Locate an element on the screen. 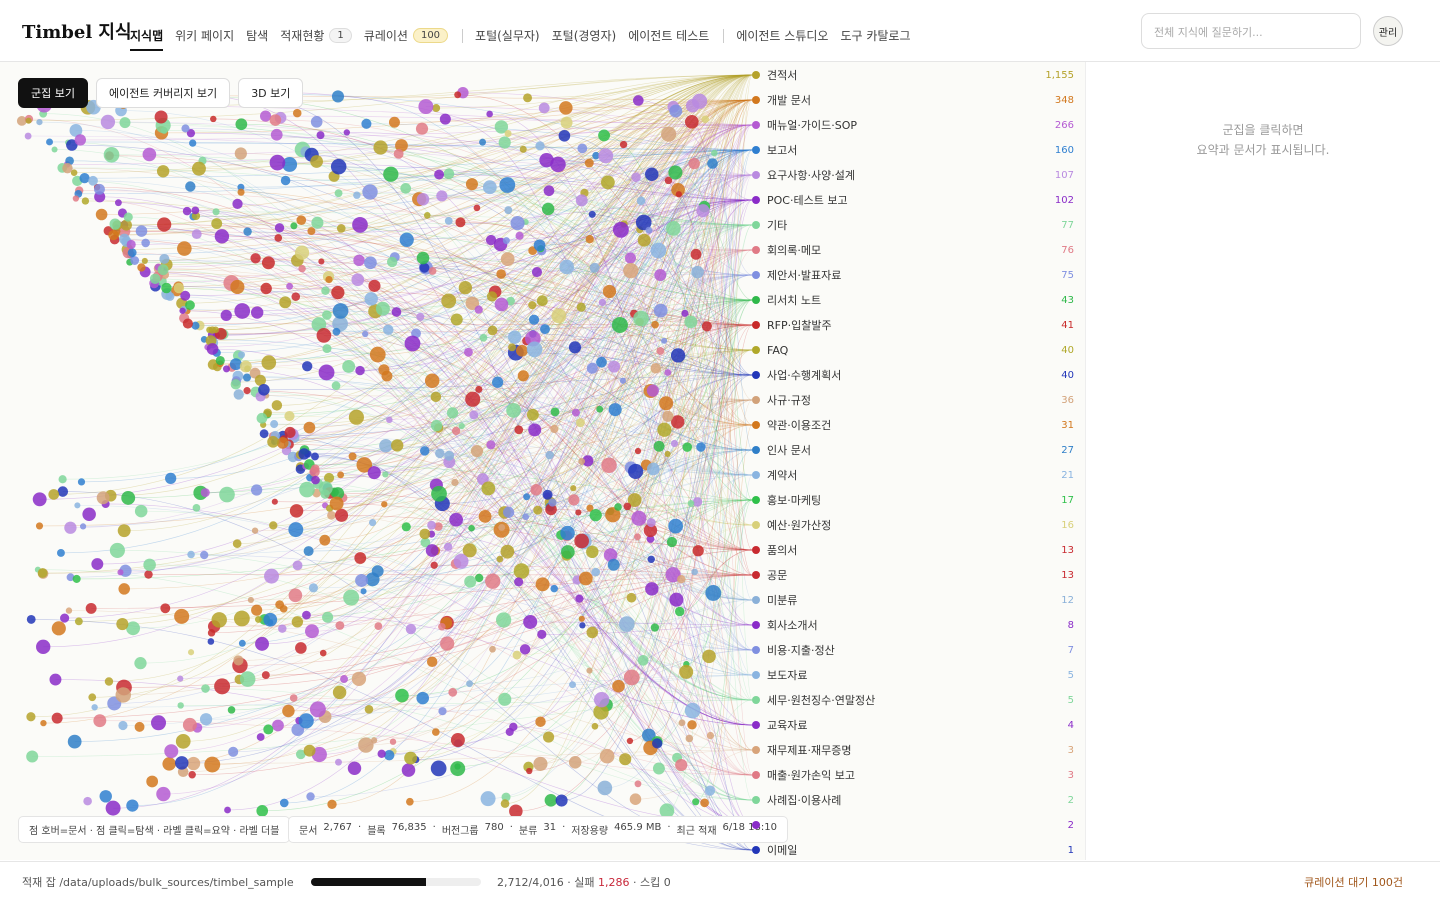 The image size is (1440, 900). cluster-label: 회사소개서 8 is located at coordinates (913, 625).